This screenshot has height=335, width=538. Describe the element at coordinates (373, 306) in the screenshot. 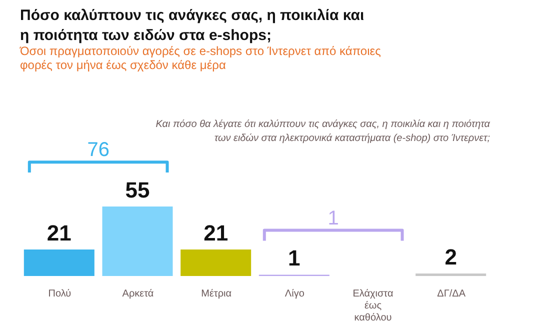

I see `x-tick-label: Ελάχιστα έως καθόλου` at that location.